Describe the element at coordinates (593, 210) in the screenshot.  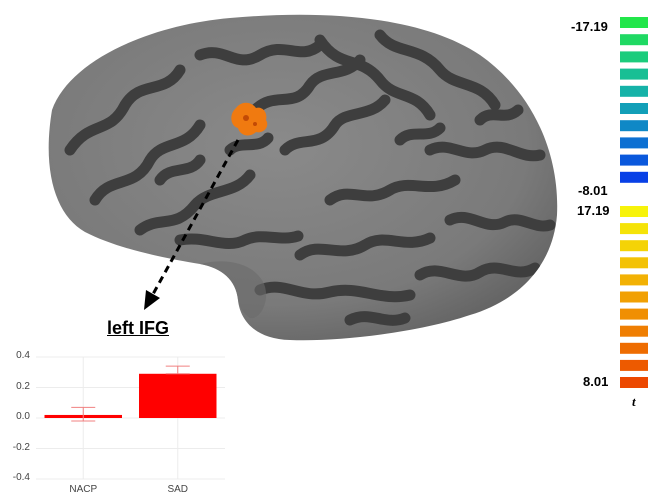
I see `colorbar-positive-top-label: 17.19` at that location.